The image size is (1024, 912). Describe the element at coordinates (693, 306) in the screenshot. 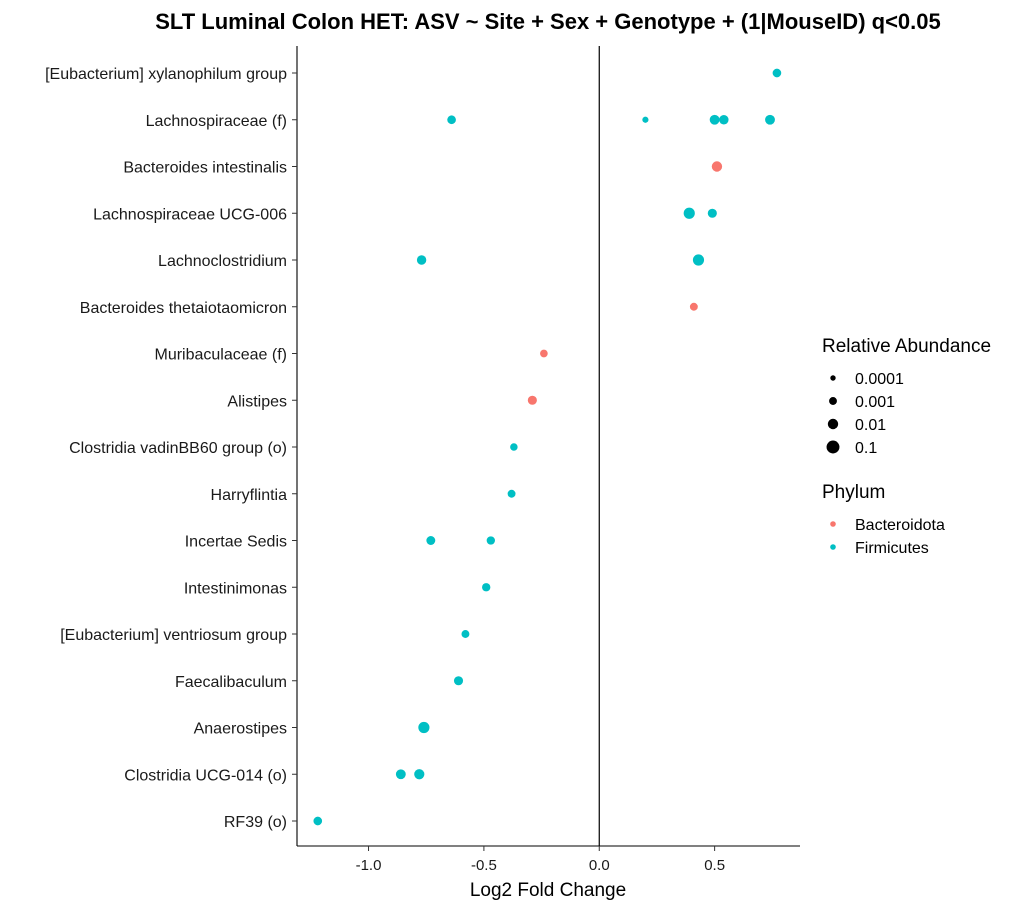

I see `data-point-bacteroides-thetaiotaomicron` at that location.